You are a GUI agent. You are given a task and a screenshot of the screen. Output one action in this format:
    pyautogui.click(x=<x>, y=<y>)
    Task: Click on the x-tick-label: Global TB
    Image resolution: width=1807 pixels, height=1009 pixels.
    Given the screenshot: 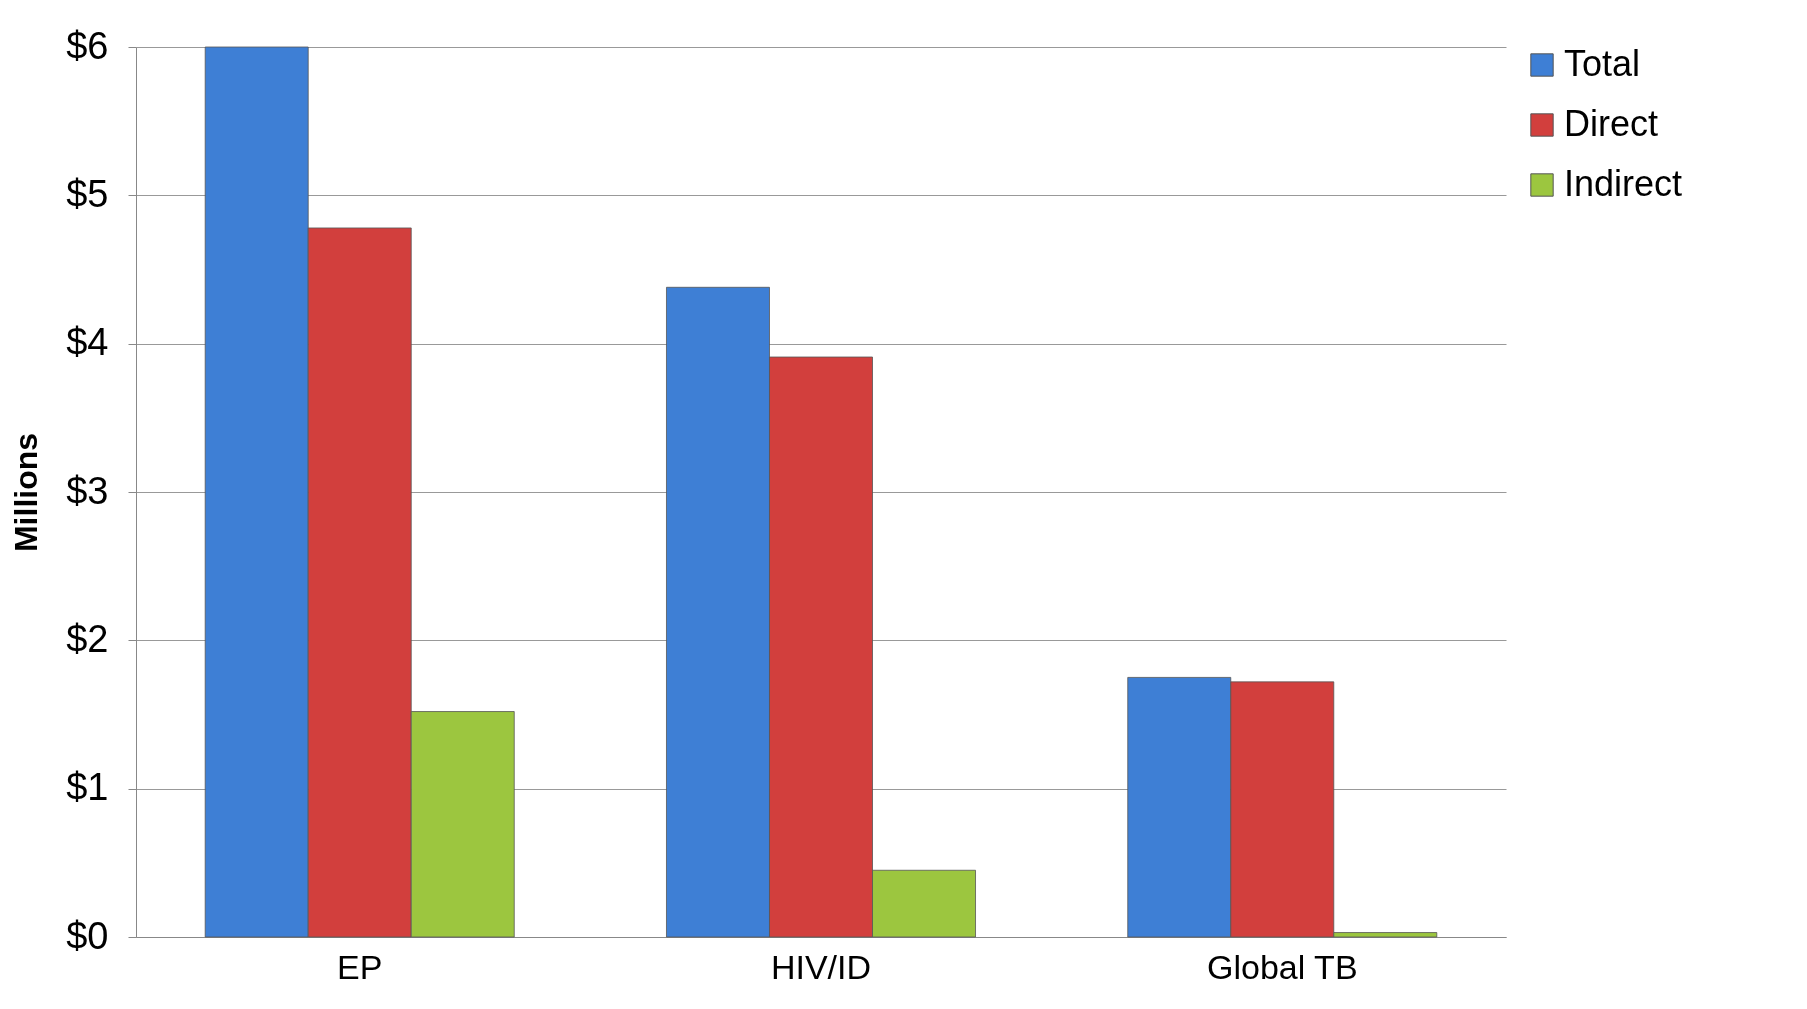 What is the action you would take?
    pyautogui.click(x=1282, y=966)
    